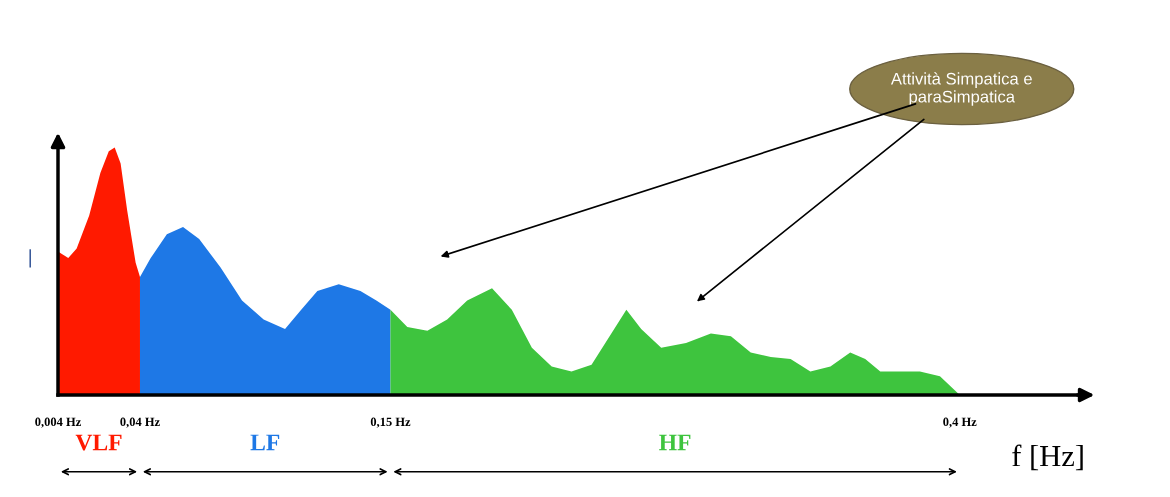 The width and height of the screenshot is (1170, 497). I want to click on series-label: HF, so click(675, 442).